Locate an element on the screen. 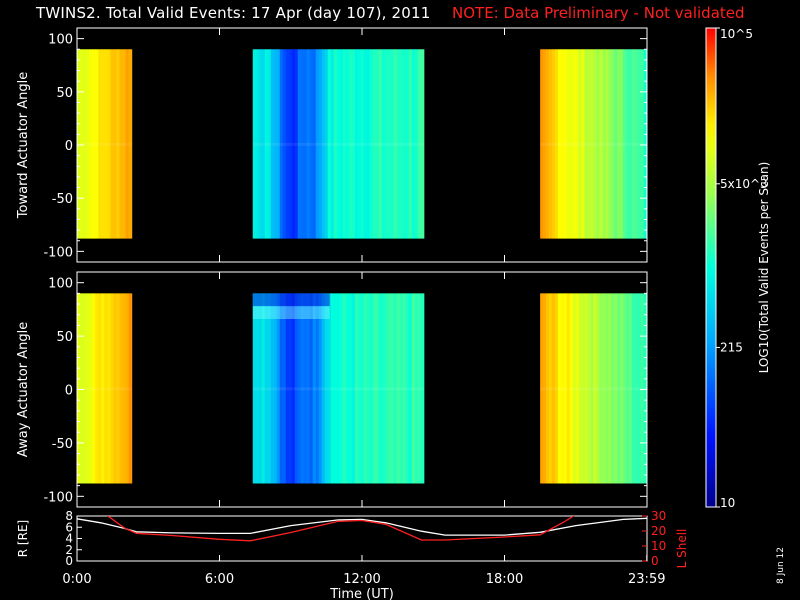 The image size is (800, 600). y-tick-label: 50 is located at coordinates (64, 93).